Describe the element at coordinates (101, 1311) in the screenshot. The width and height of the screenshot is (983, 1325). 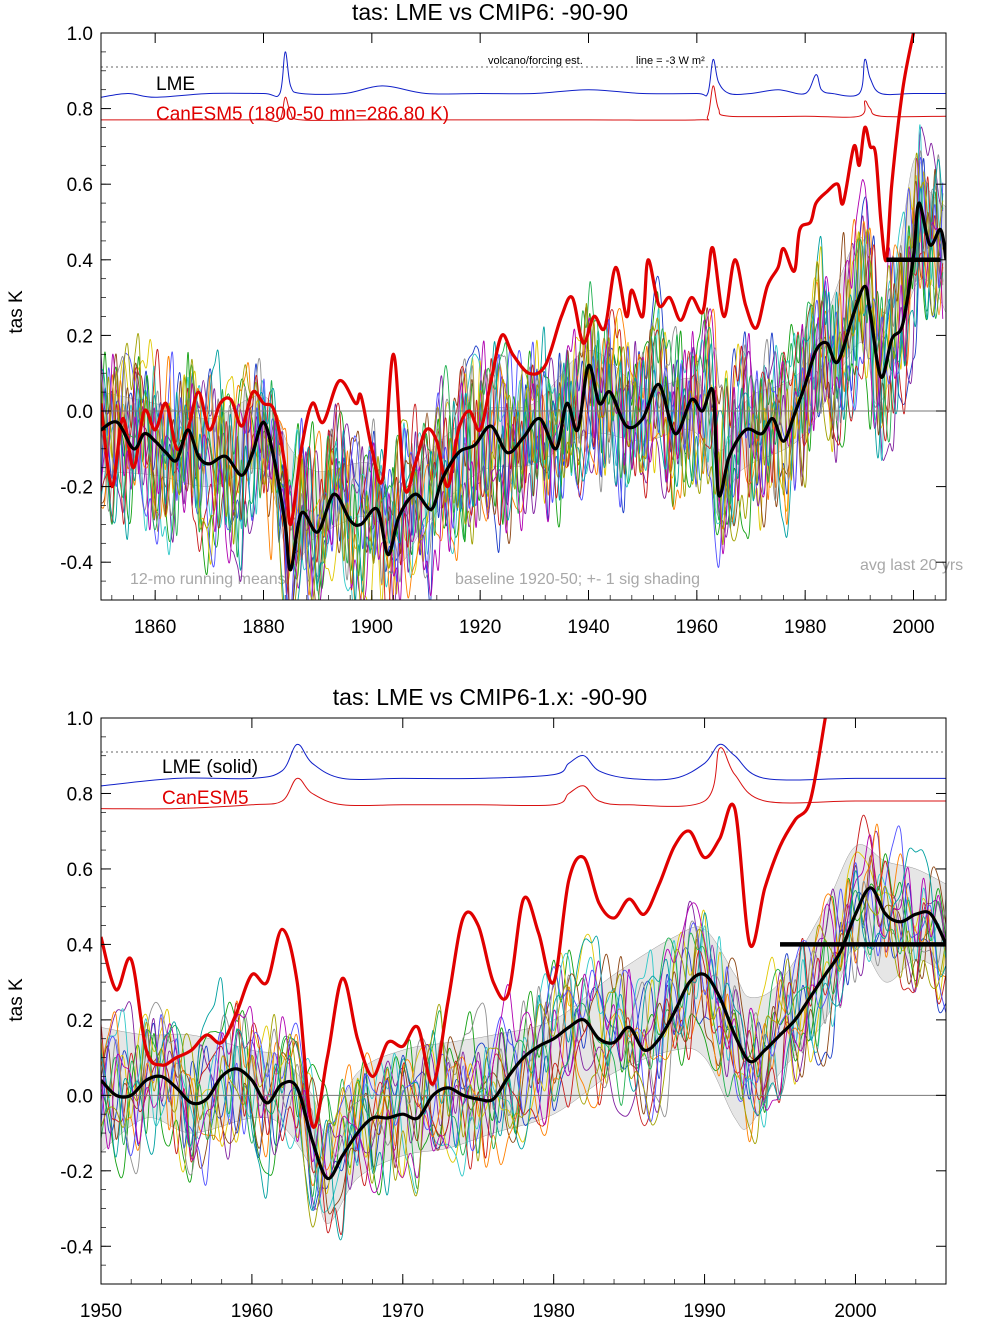
I see `x-tick-label: 1950` at that location.